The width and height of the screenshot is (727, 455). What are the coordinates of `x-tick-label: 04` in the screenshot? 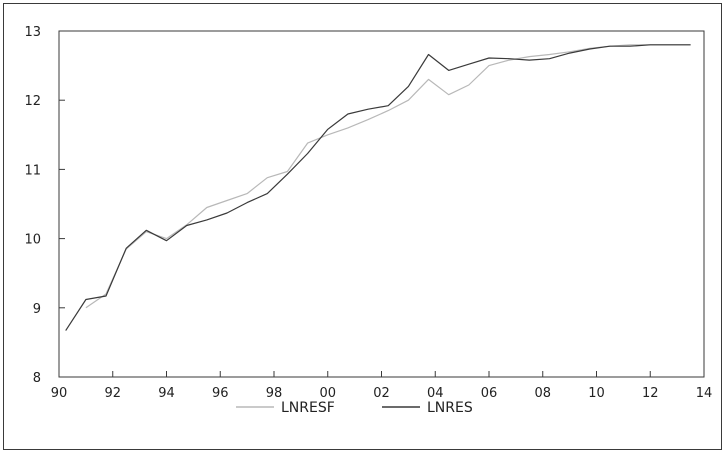 It's located at (435, 393).